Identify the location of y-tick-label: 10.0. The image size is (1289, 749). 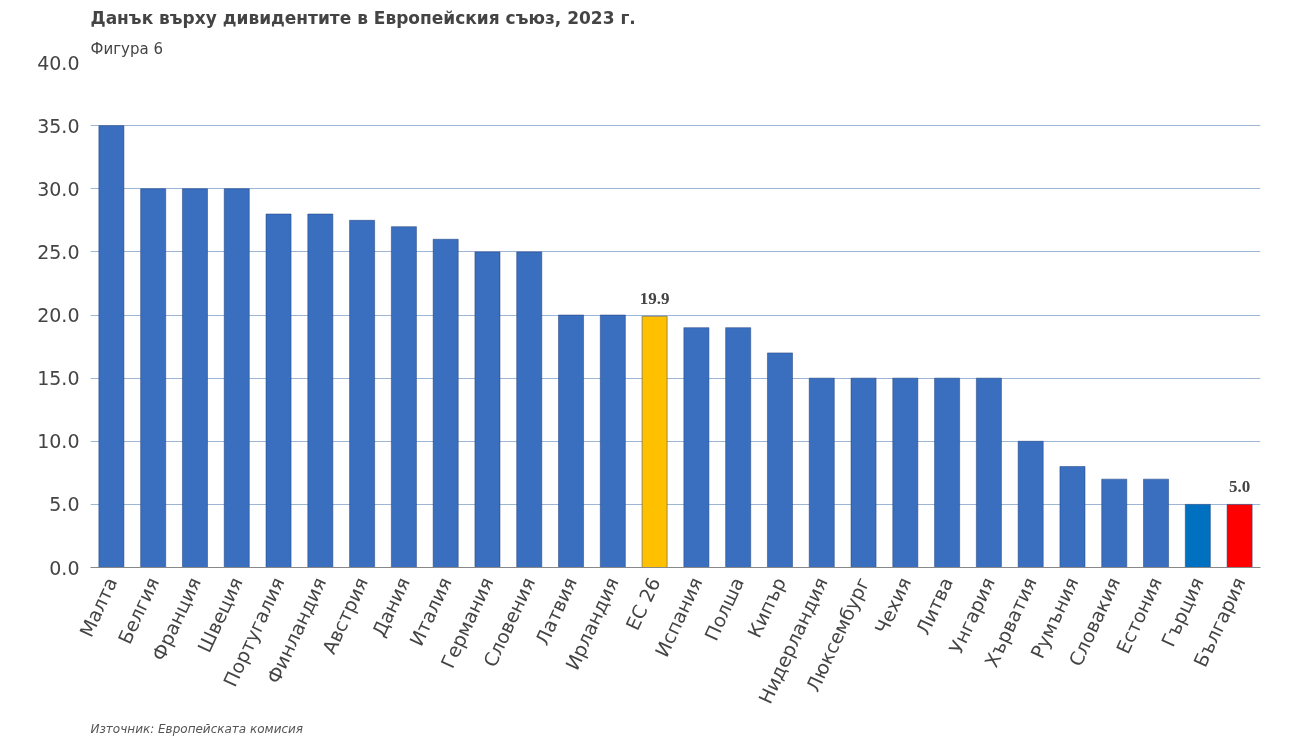
(58, 441).